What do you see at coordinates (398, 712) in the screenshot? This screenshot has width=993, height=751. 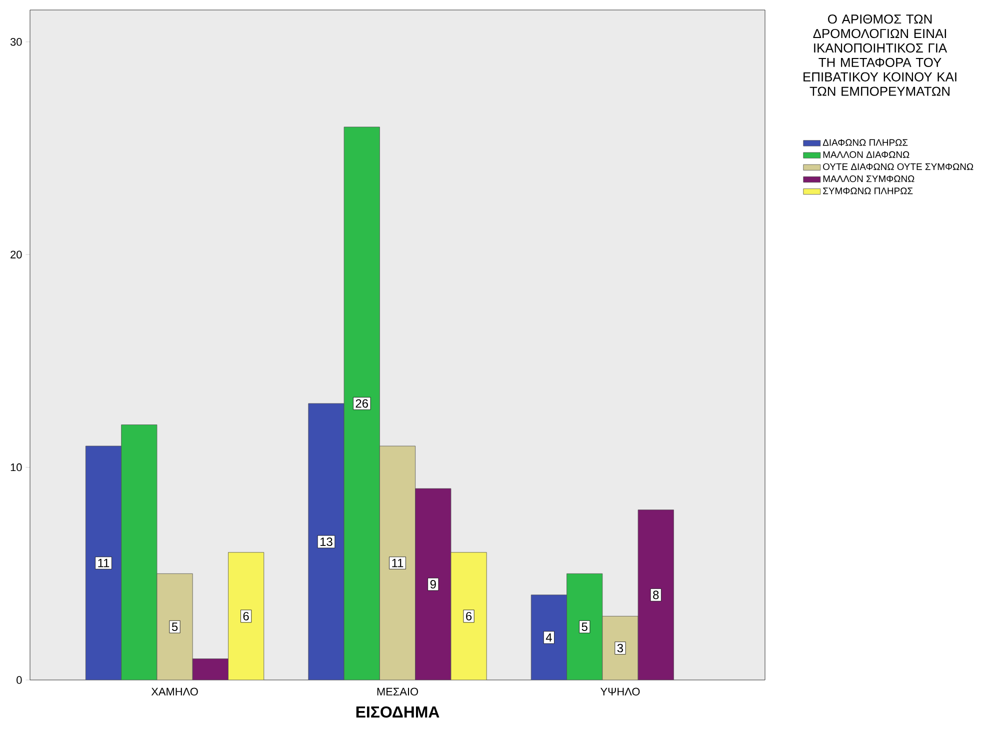 I see `x-axis-title: ΕΙΣΟΔΗΜΑ` at bounding box center [398, 712].